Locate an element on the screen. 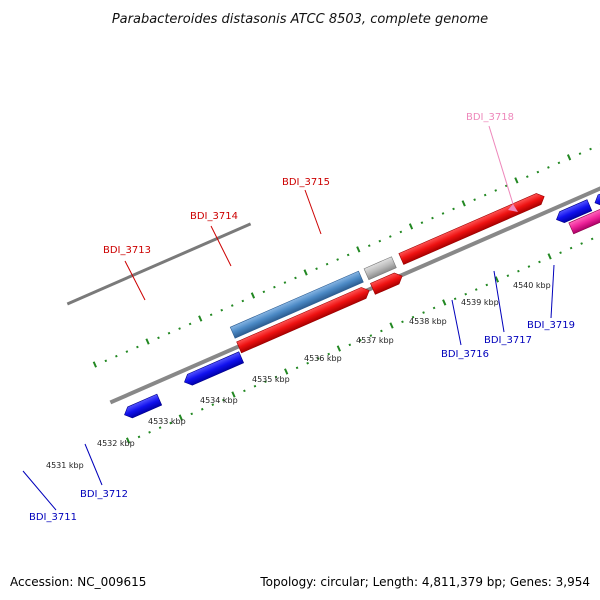 The image size is (600, 600). scale-label: 4533 kbp is located at coordinates (167, 421).